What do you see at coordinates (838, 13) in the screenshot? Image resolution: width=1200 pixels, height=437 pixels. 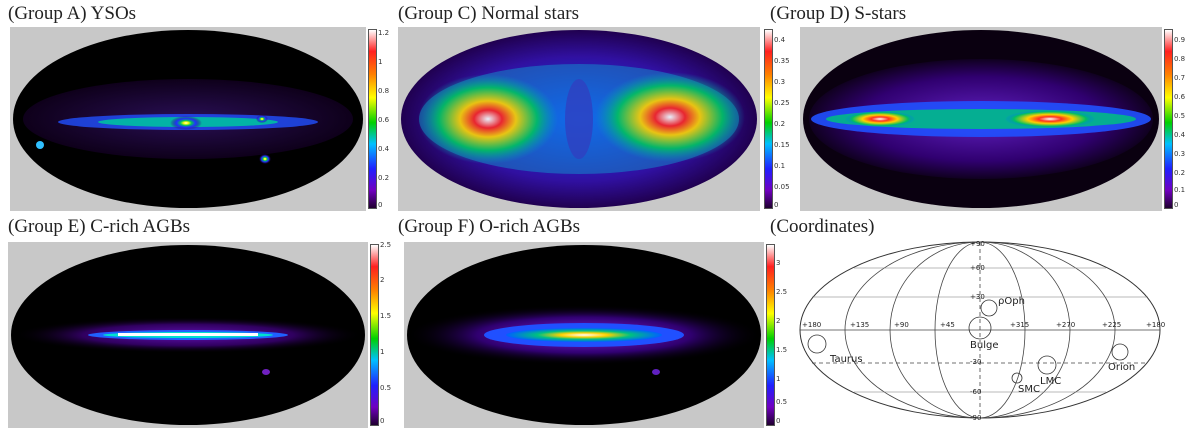 I see `panel-title: (Group D) S-stars` at bounding box center [838, 13].